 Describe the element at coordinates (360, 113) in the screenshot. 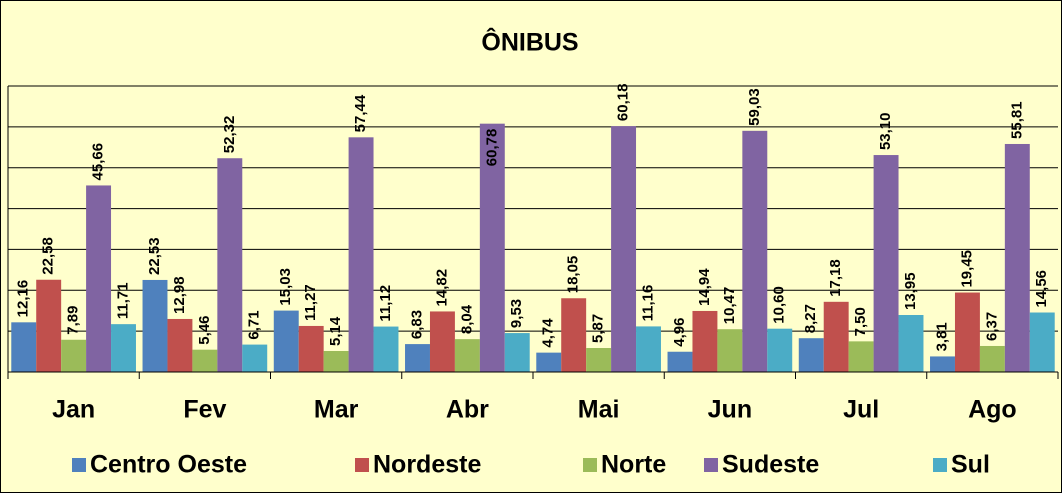

I see `value-label: 57,44` at that location.